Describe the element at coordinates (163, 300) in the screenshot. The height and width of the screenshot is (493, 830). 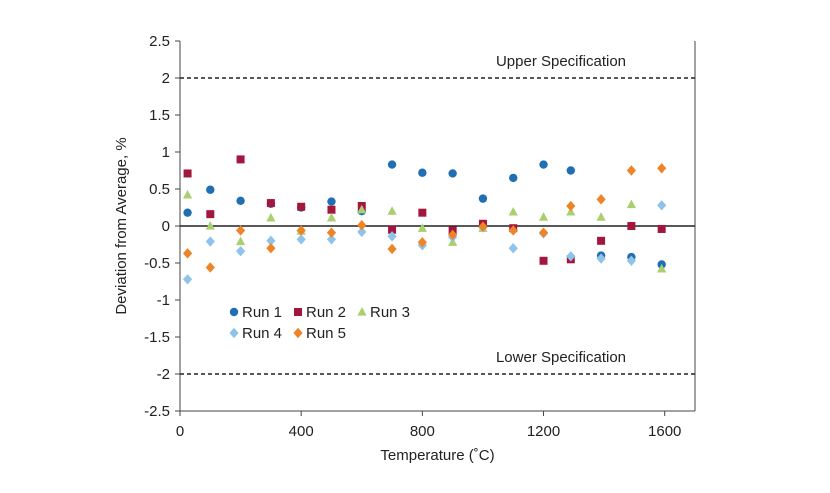
I see `y-tick-label: -1` at that location.